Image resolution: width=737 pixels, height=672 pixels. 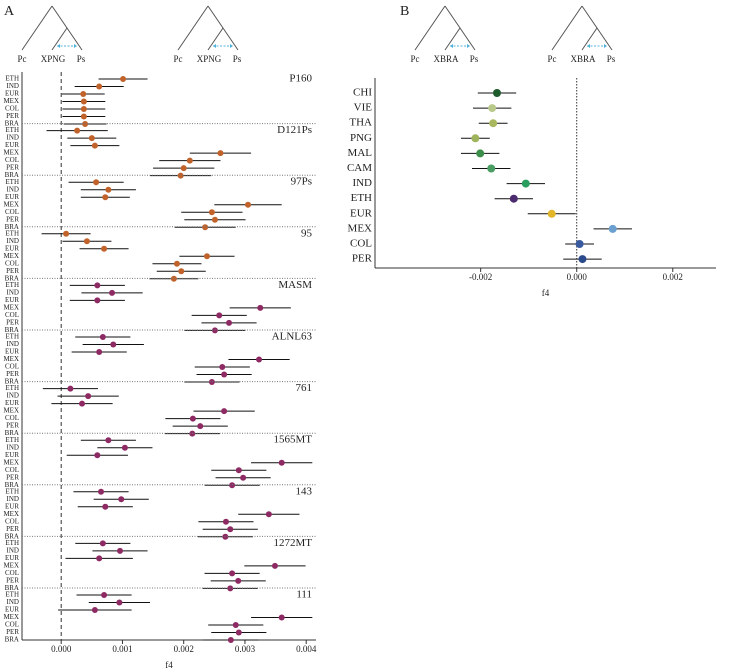 I want to click on group-label: 97Ps, so click(x=301, y=182).